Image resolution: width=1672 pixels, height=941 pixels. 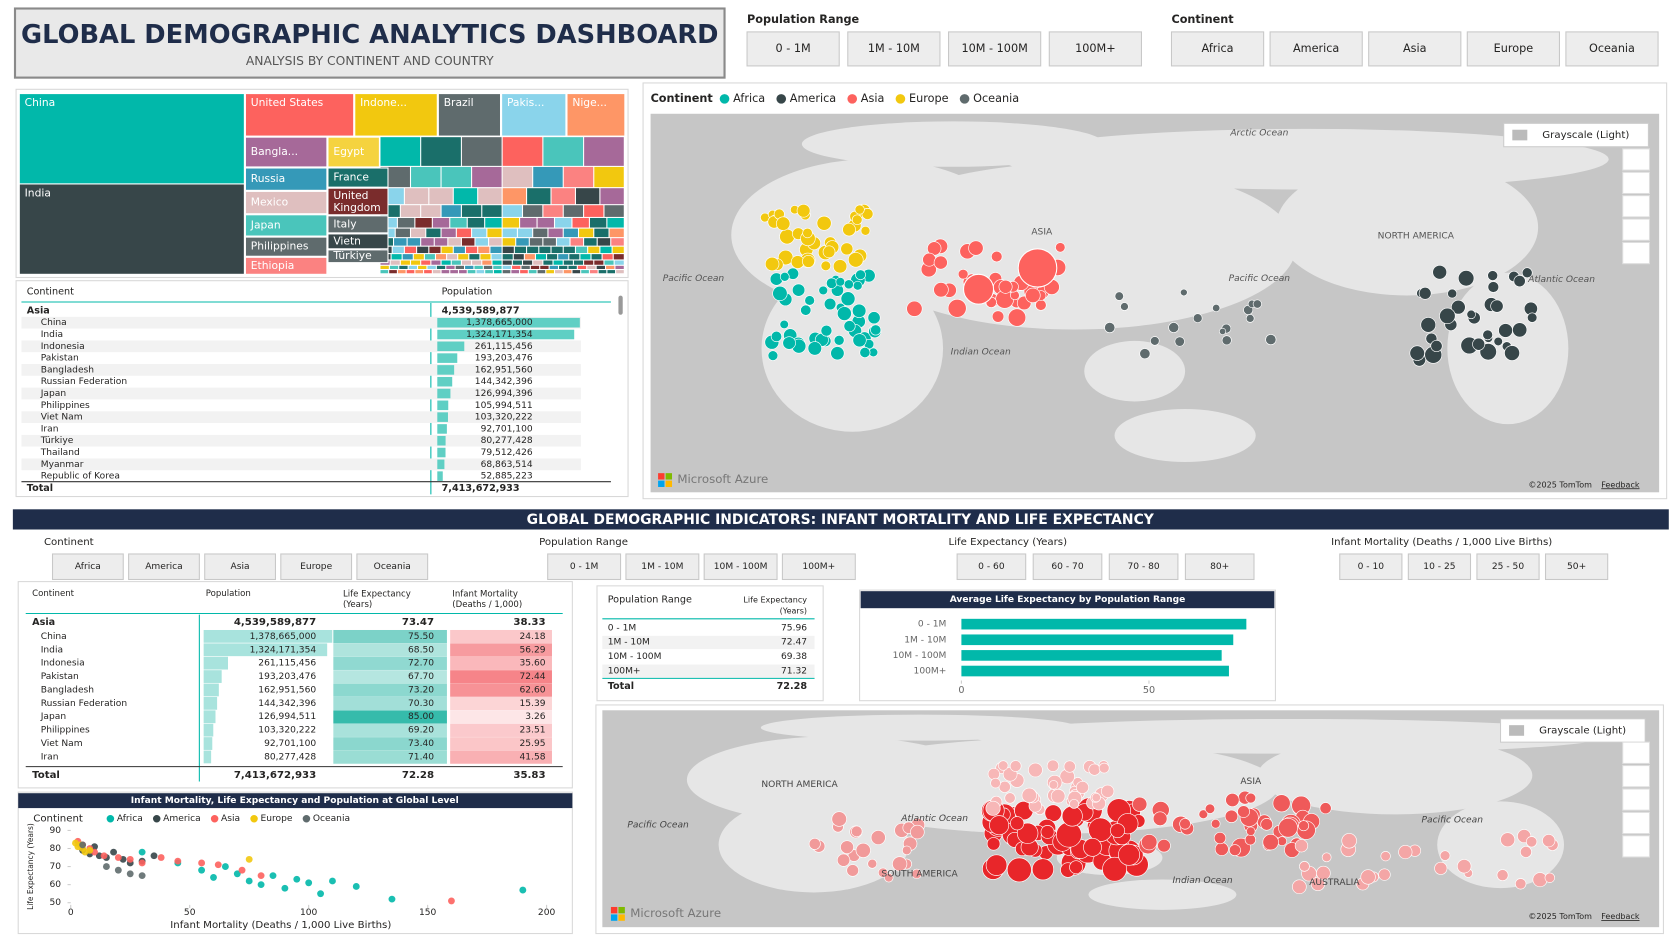 What do you see at coordinates (1517, 730) in the screenshot?
I see `map-style-icon` at bounding box center [1517, 730].